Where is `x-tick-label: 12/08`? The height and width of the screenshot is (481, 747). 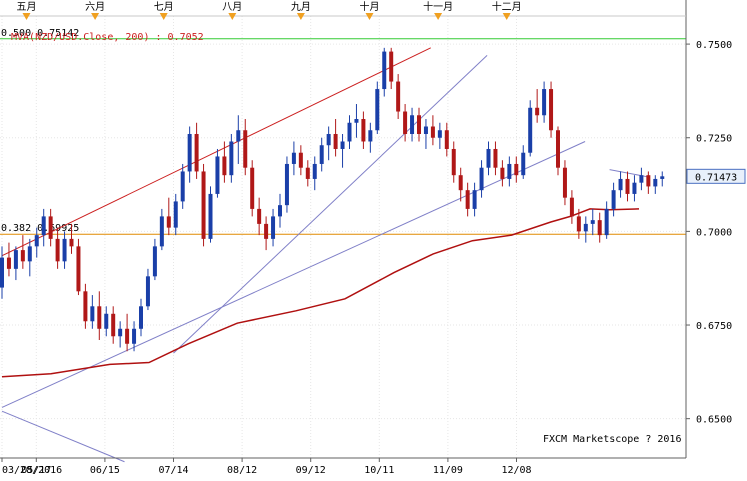 x-tick-label: 12/08 is located at coordinates (516, 470).